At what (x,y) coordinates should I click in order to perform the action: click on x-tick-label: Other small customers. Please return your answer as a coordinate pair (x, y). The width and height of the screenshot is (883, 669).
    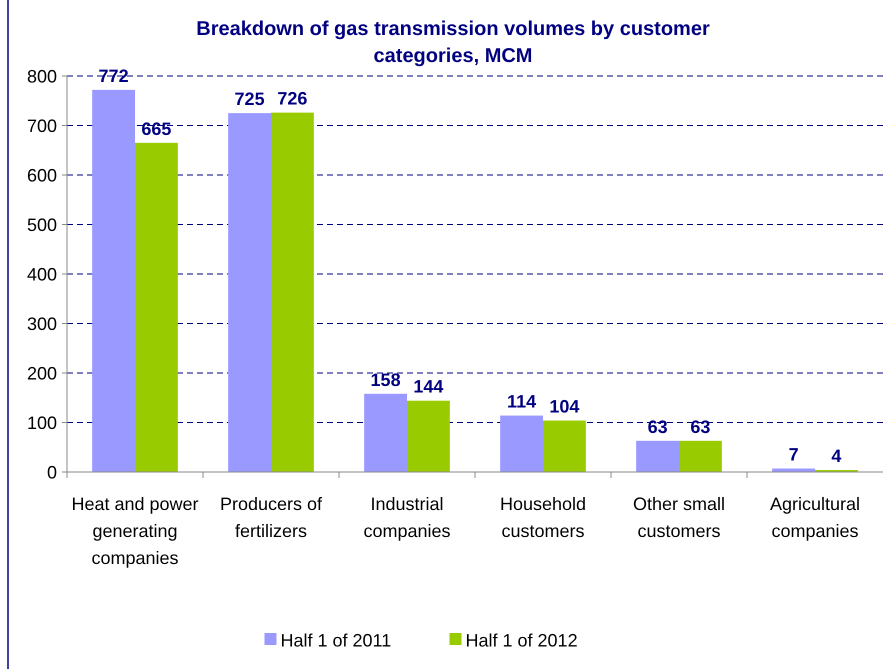
    Looking at the image, I should click on (679, 517).